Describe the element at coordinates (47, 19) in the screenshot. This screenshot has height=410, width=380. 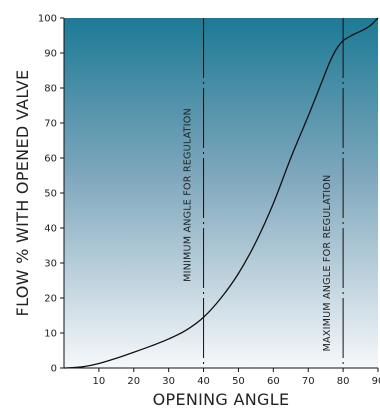
I see `y-tick-label: 100` at that location.